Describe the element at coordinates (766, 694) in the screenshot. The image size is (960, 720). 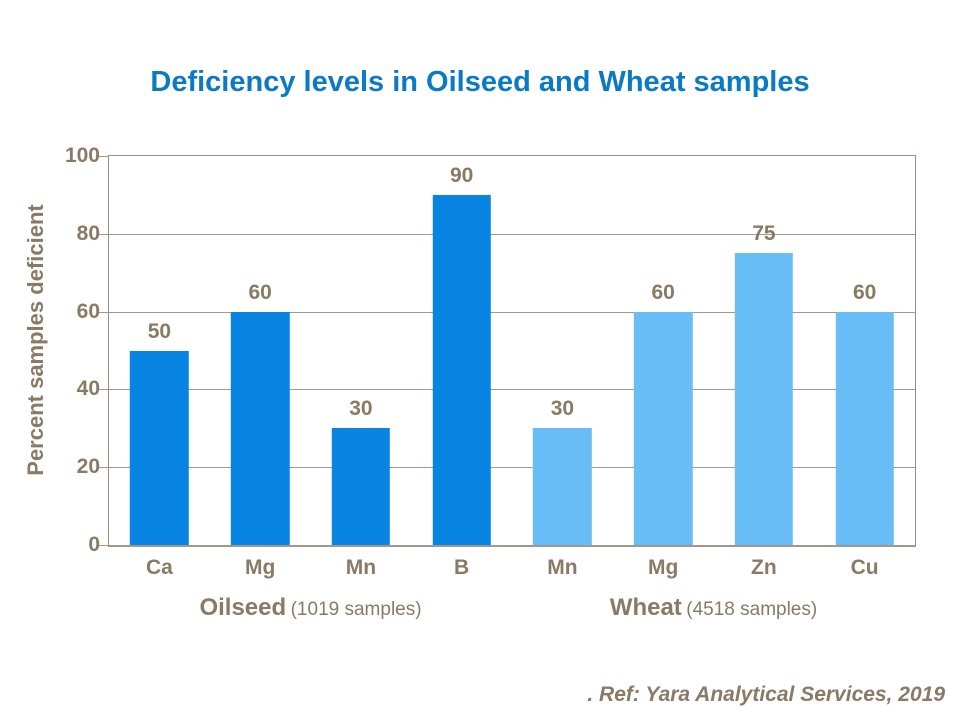
I see `reference-text: . Ref: Yara Analytical Services, 2019` at that location.